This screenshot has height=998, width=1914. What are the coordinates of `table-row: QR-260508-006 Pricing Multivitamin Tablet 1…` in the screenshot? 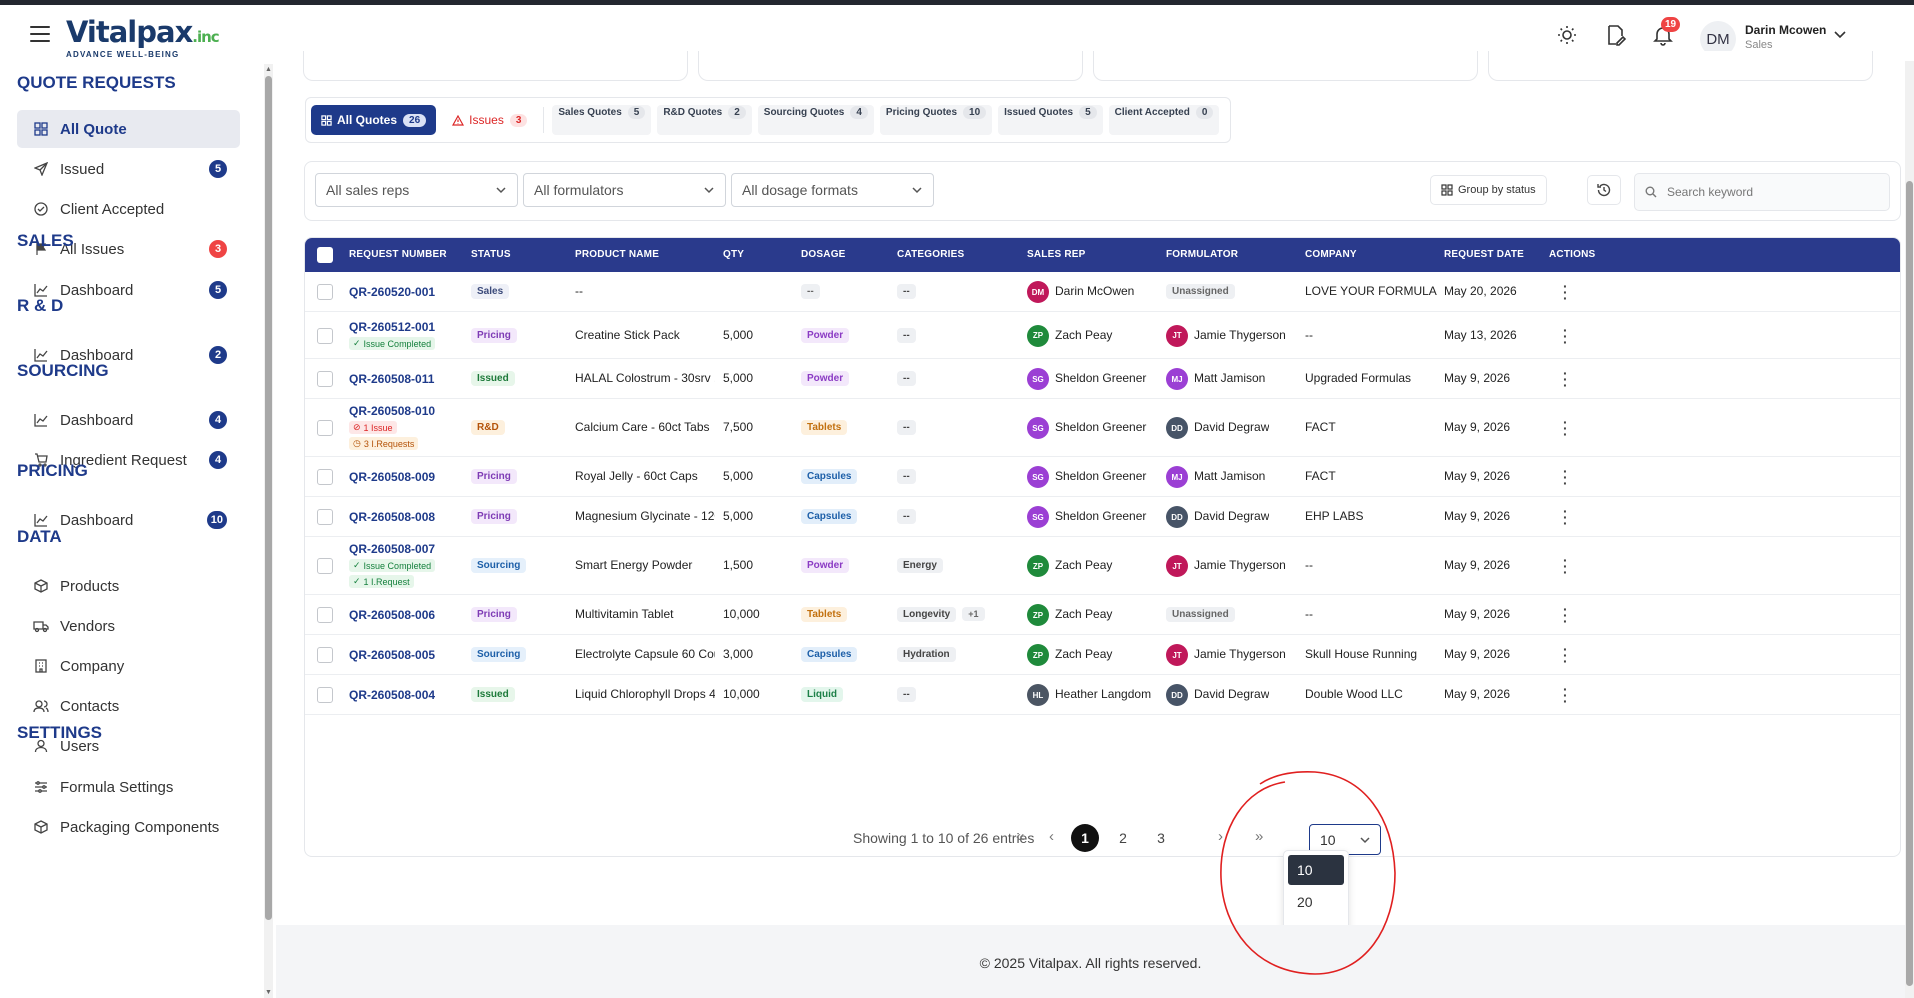 It's located at (1102, 615).